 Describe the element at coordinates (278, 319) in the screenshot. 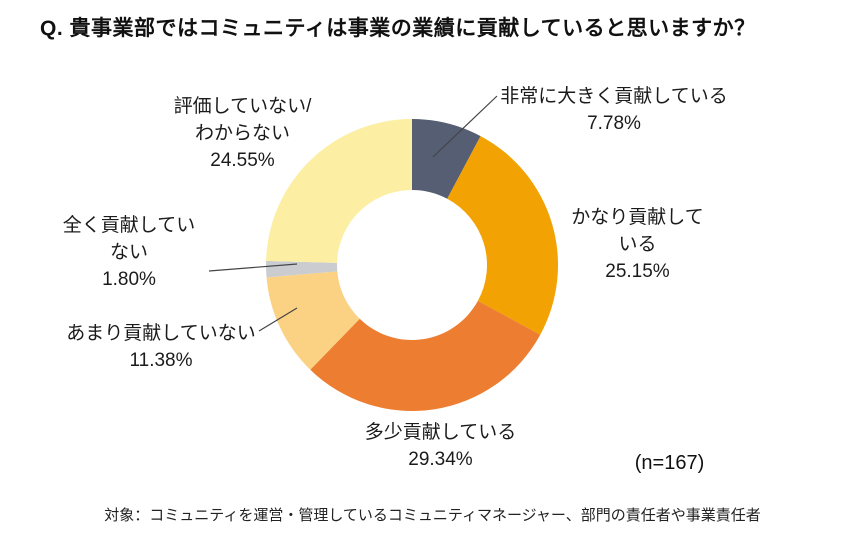

I see `leader-line-little` at that location.